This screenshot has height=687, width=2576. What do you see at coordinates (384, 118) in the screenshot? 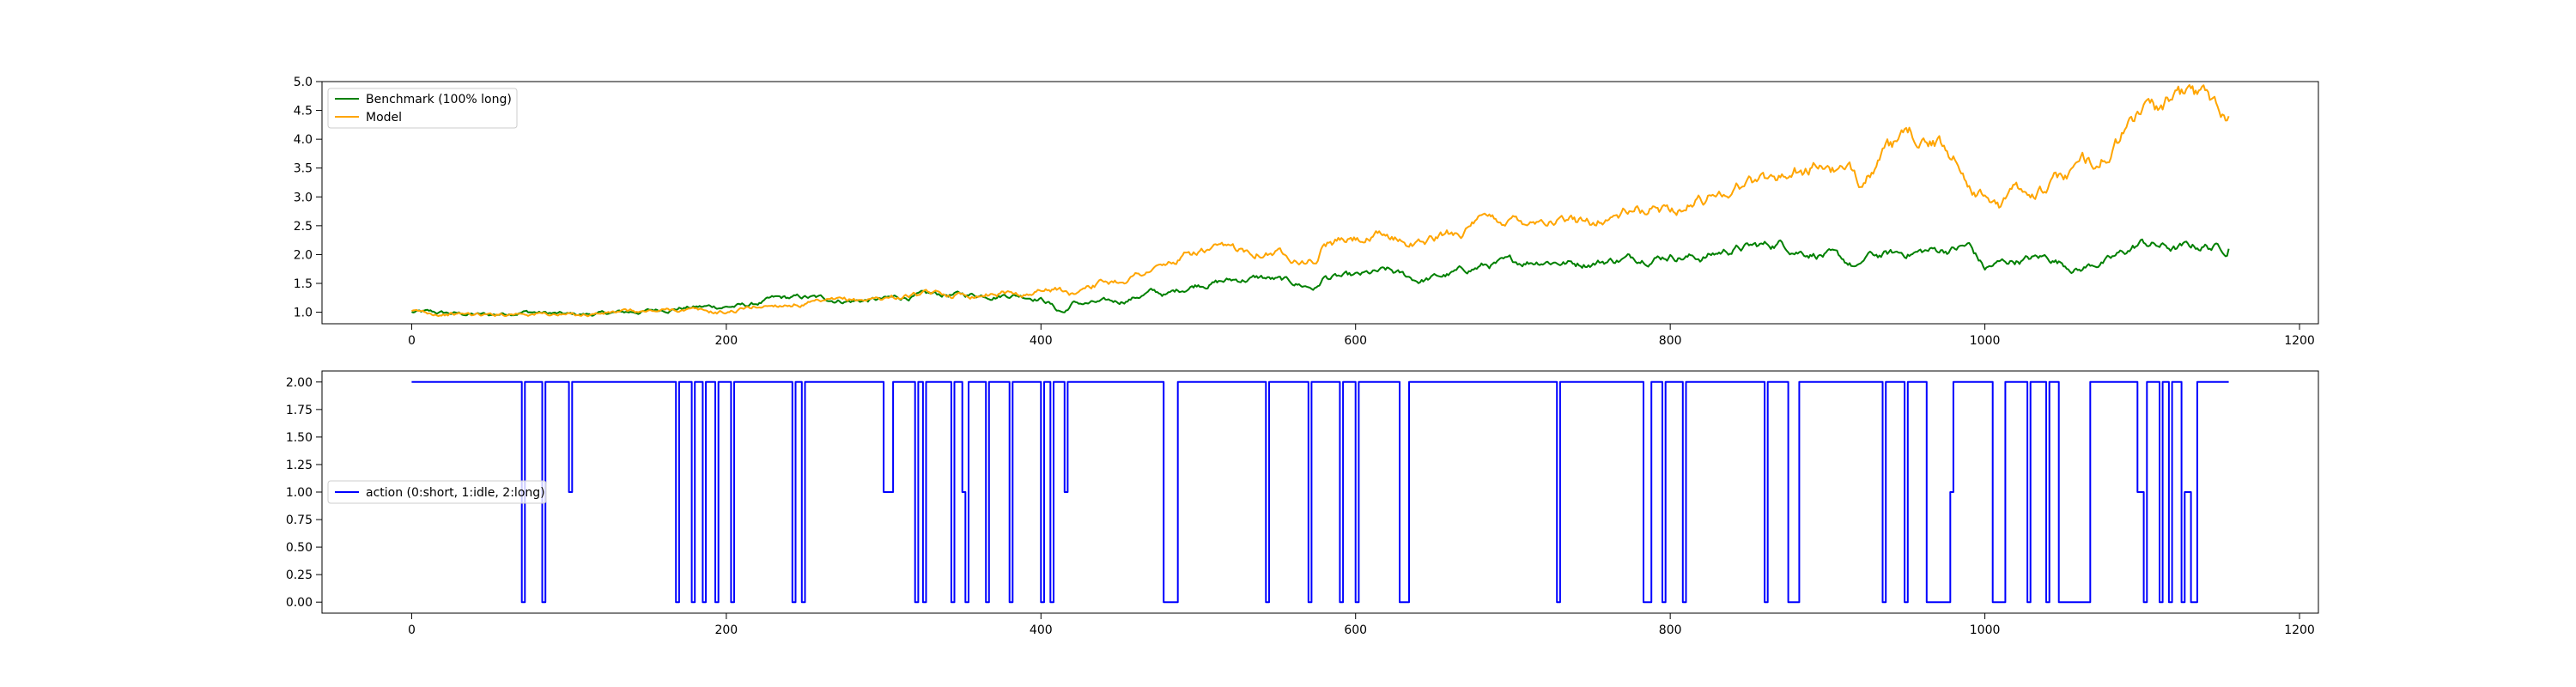
I see `legend-label-model: Model` at bounding box center [384, 118].